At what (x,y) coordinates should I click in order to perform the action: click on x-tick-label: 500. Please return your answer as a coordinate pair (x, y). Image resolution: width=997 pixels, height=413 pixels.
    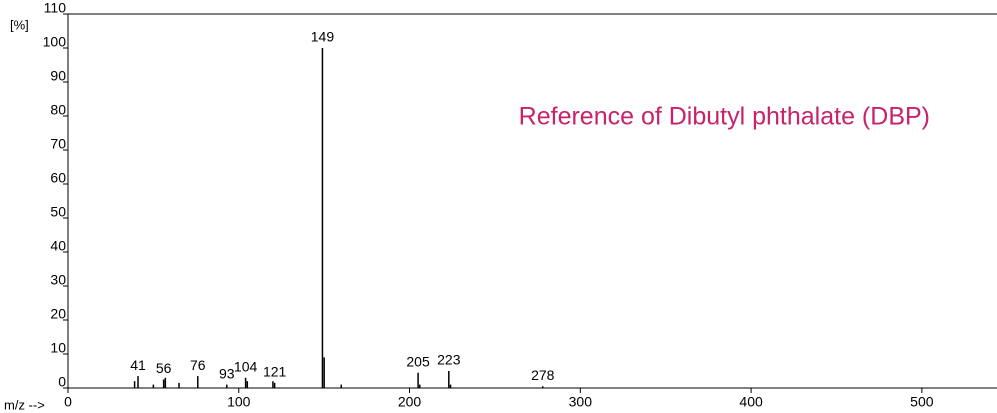
    Looking at the image, I should click on (922, 402).